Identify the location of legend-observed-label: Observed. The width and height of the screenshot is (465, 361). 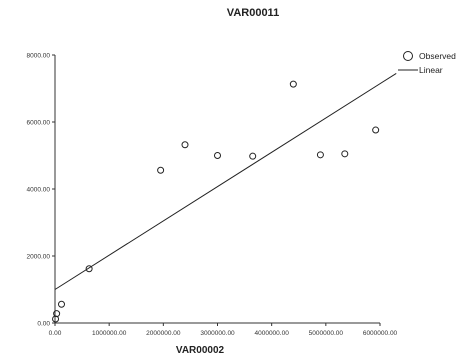
(437, 56).